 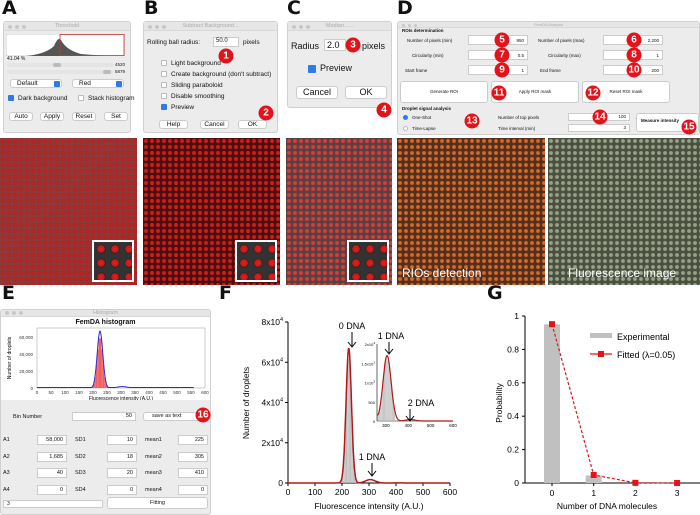 What do you see at coordinates (417, 118) in the screenshot?
I see `one-shot-radio: One-Shot` at bounding box center [417, 118].